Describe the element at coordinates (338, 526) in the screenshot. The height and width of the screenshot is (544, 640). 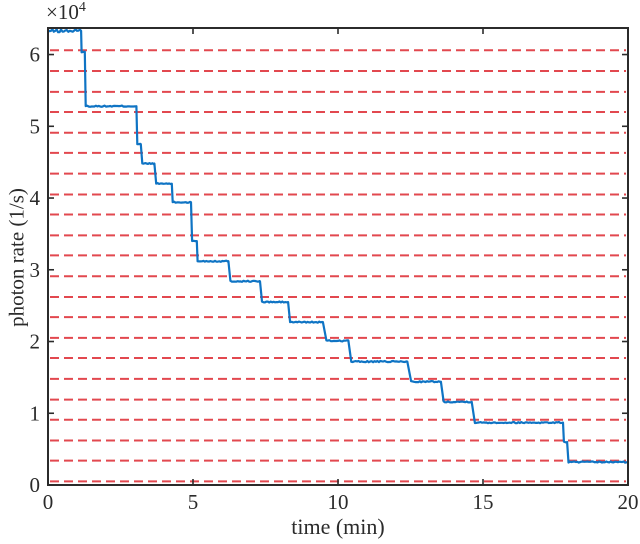
I see `x-axis-label: time (min)` at that location.